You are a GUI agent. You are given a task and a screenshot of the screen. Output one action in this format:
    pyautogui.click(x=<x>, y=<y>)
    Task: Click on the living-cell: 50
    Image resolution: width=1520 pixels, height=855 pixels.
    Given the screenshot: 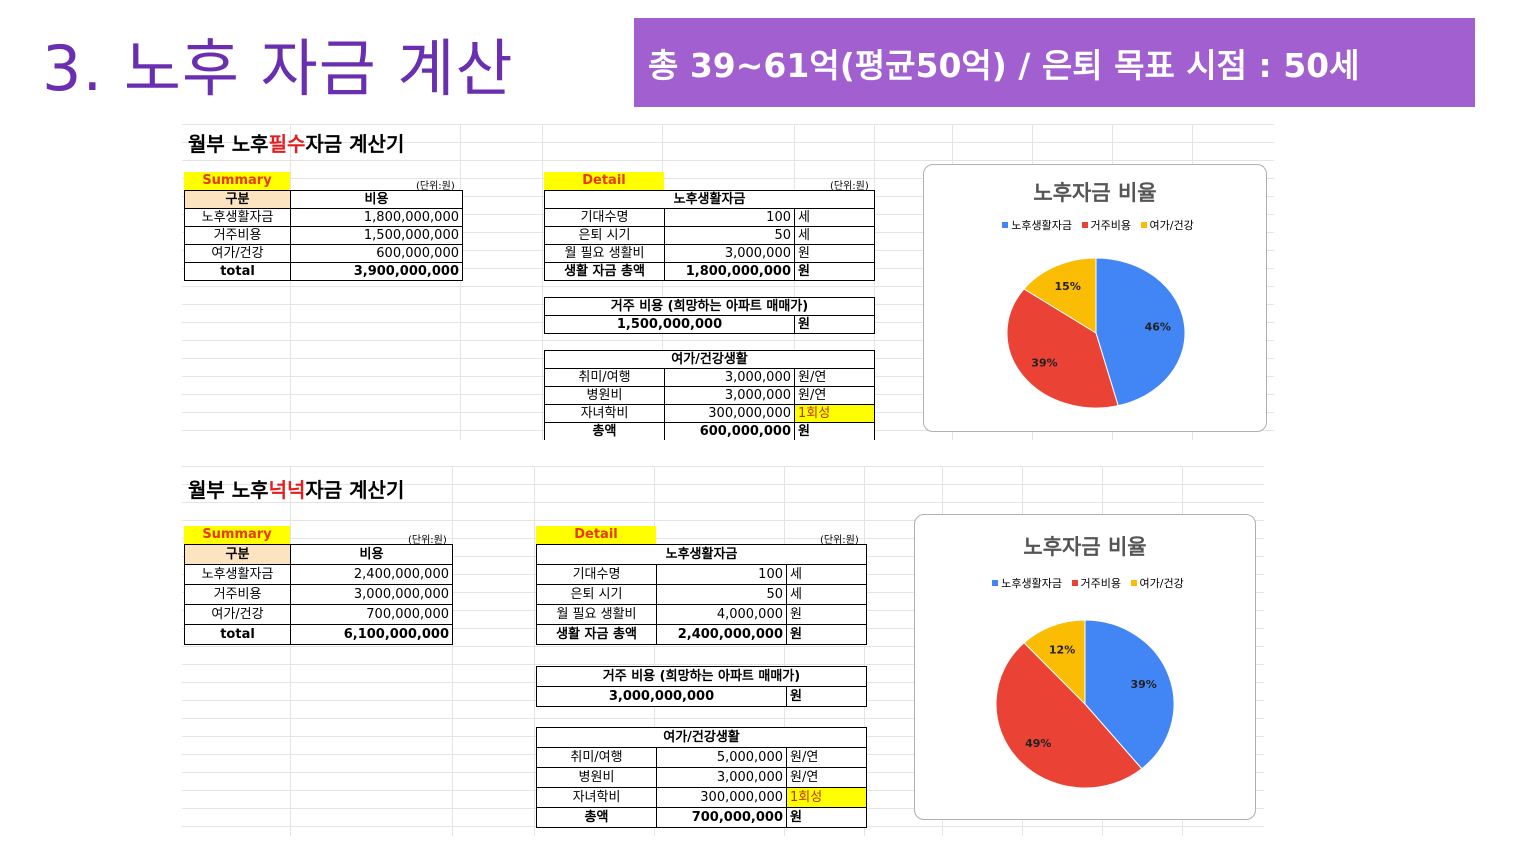 What is the action you would take?
    pyautogui.click(x=721, y=594)
    